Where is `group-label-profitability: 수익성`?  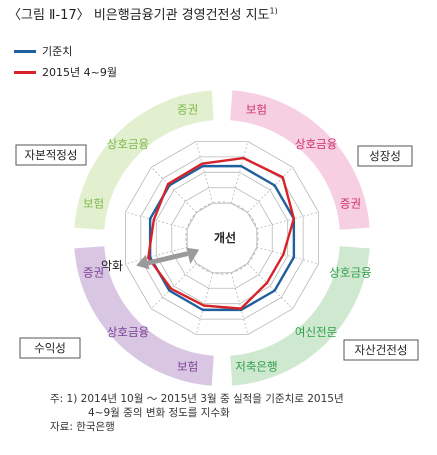 group-label-profitability: 수익성 is located at coordinates (50, 348).